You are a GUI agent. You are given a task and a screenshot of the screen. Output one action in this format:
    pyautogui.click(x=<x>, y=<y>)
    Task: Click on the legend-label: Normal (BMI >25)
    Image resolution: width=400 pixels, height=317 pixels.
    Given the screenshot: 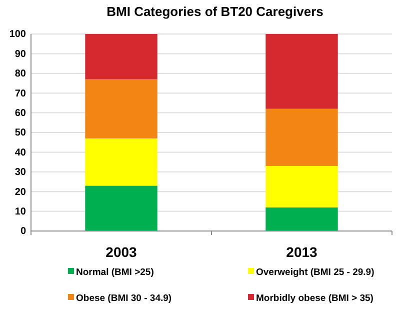 What is the action you would take?
    pyautogui.click(x=115, y=272)
    